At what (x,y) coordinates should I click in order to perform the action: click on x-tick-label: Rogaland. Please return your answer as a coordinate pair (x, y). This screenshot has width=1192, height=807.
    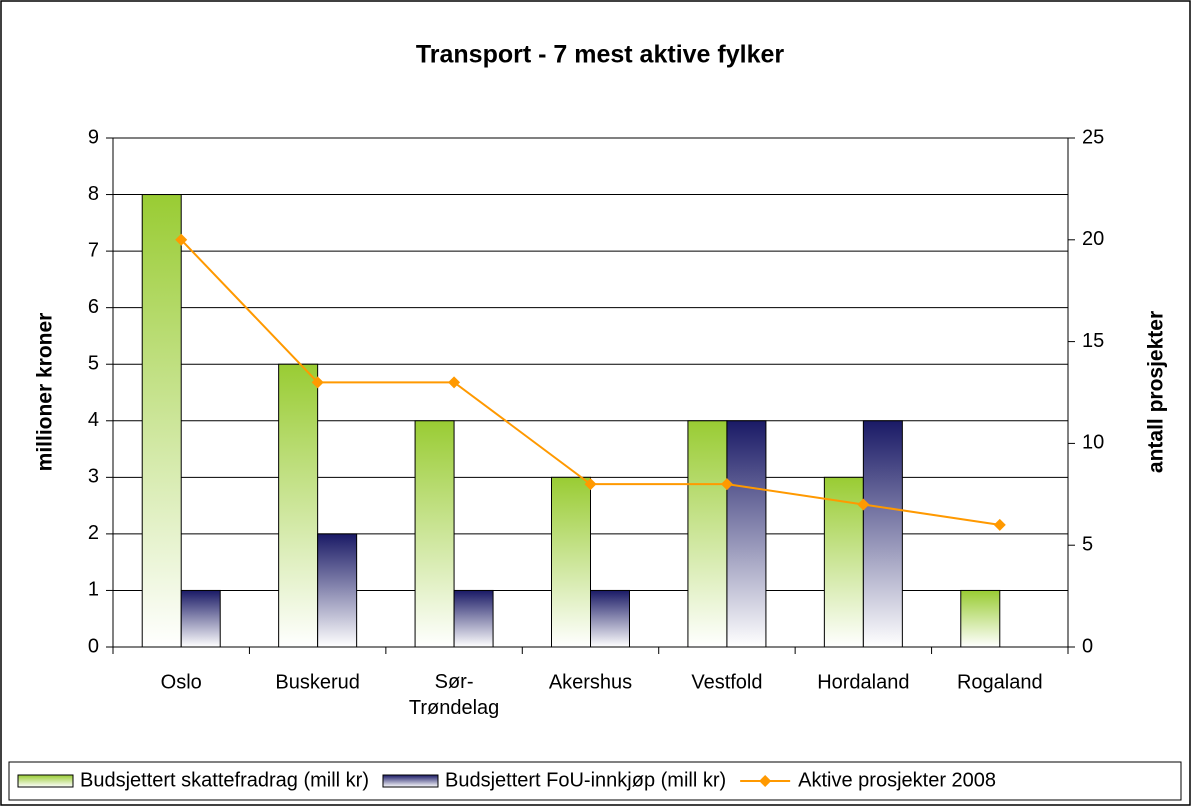
    Looking at the image, I should click on (1000, 682).